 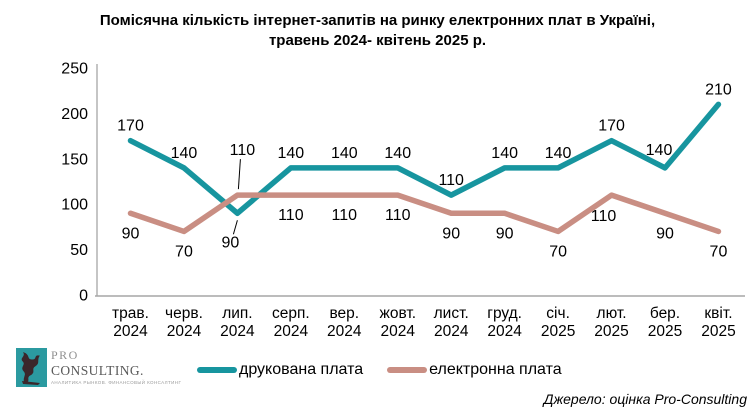 I want to click on legend-label: електронна плата, so click(x=495, y=369).